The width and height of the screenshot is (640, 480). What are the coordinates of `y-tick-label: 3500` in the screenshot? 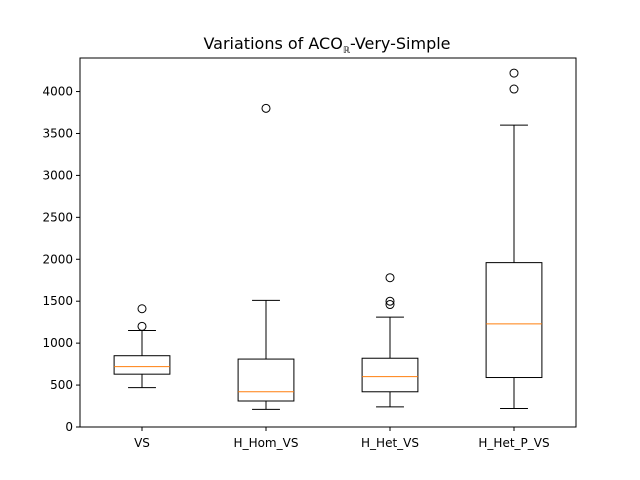 It's located at (57, 133).